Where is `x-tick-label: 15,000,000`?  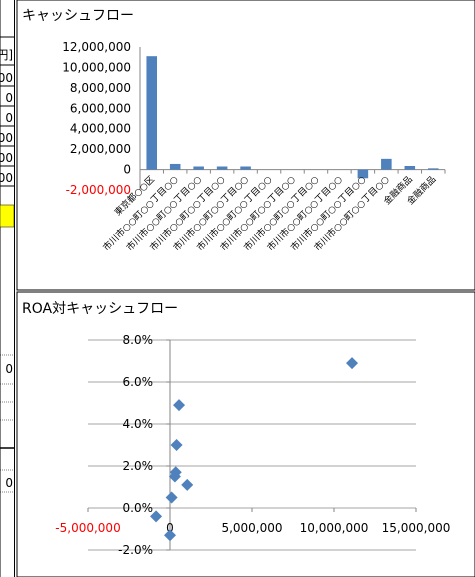 x-tick-label: 15,000,000 is located at coordinates (416, 528).